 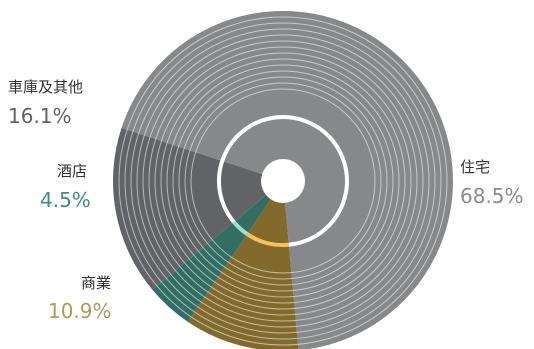 I want to click on pie-slice-hotel, so click(x=217, y=251).